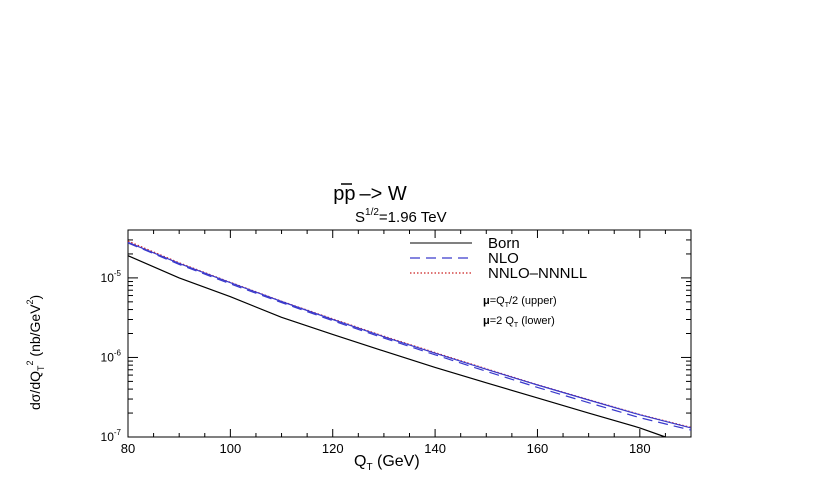 The width and height of the screenshot is (837, 495). I want to click on y-tick-label: 10⁻⁵, so click(111, 277).